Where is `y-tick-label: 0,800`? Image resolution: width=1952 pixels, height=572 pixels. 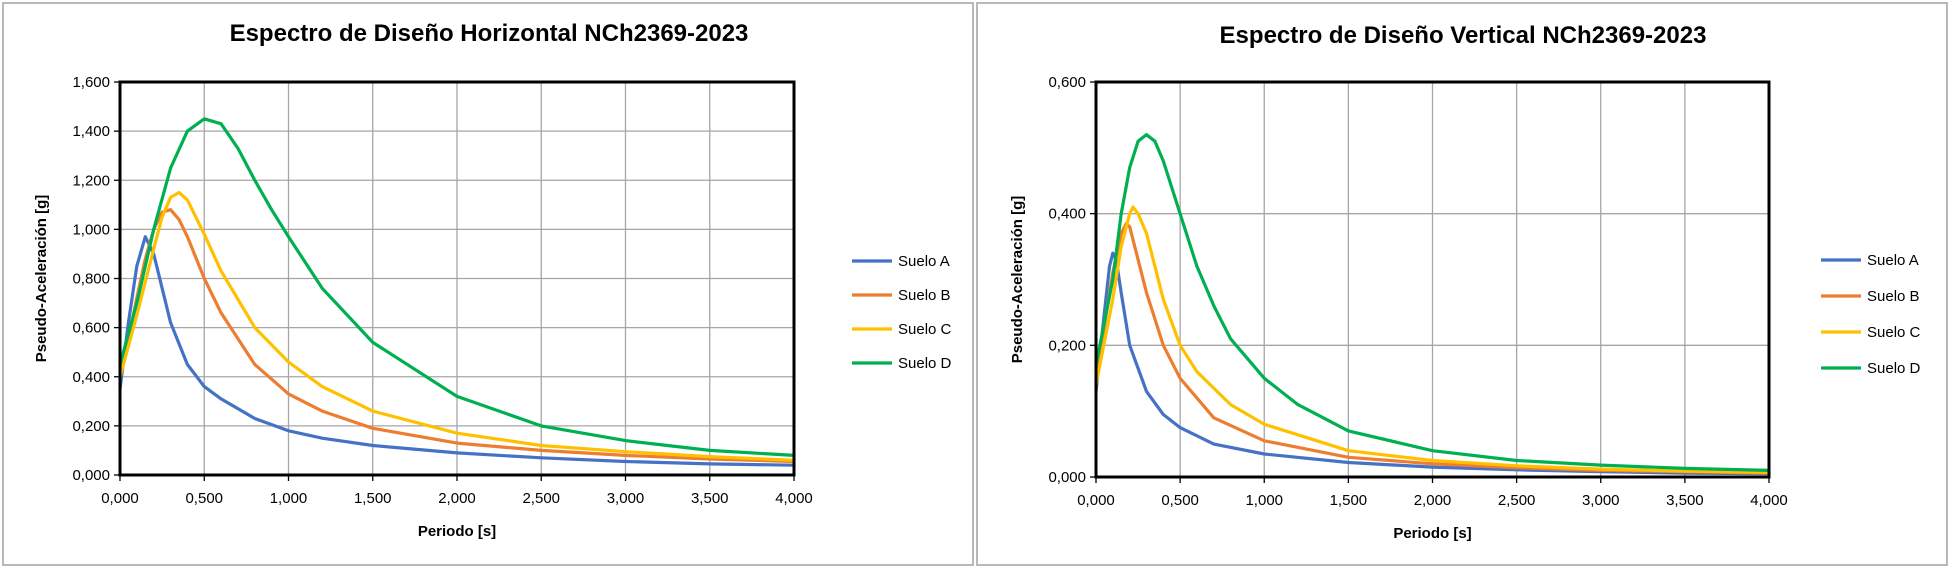 y-tick-label: 0,800 is located at coordinates (91, 279).